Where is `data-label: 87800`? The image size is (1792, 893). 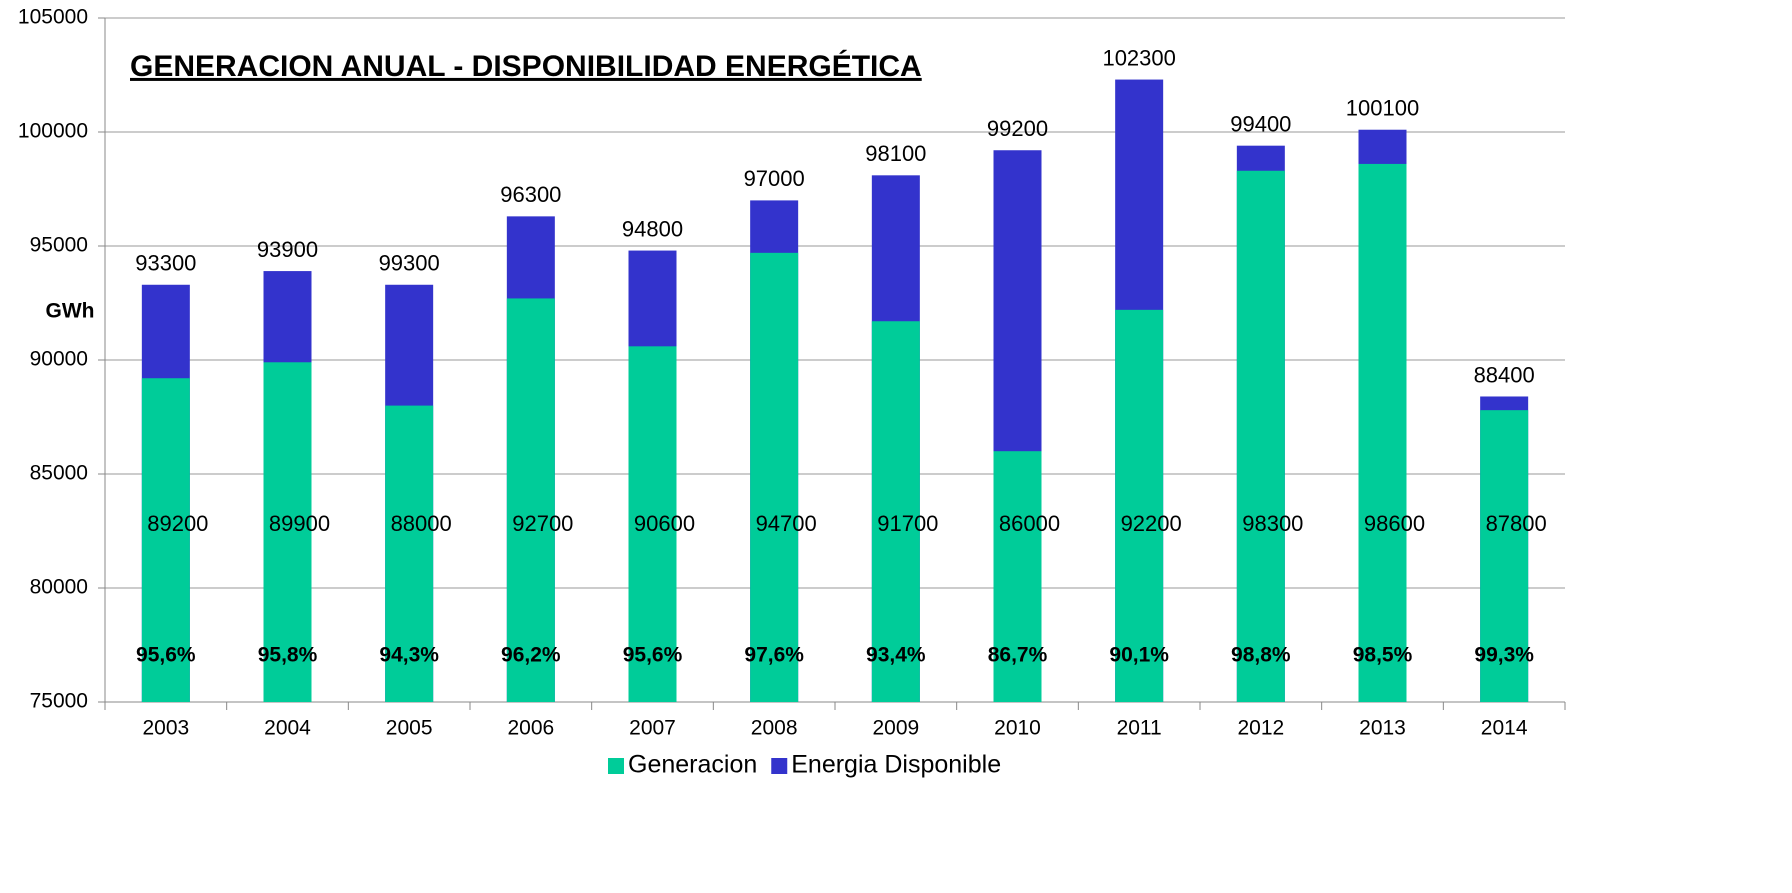
data-label: 87800 is located at coordinates (1516, 523).